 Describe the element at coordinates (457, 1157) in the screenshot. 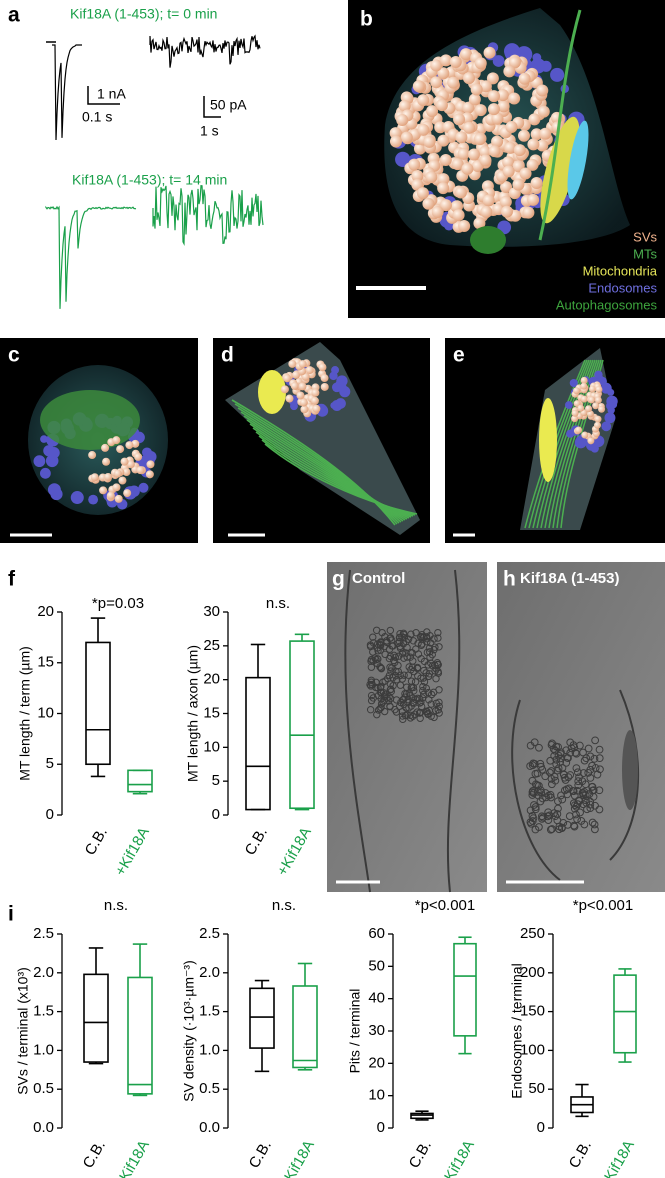

I see `x-tick-label: +Kif18A` at that location.